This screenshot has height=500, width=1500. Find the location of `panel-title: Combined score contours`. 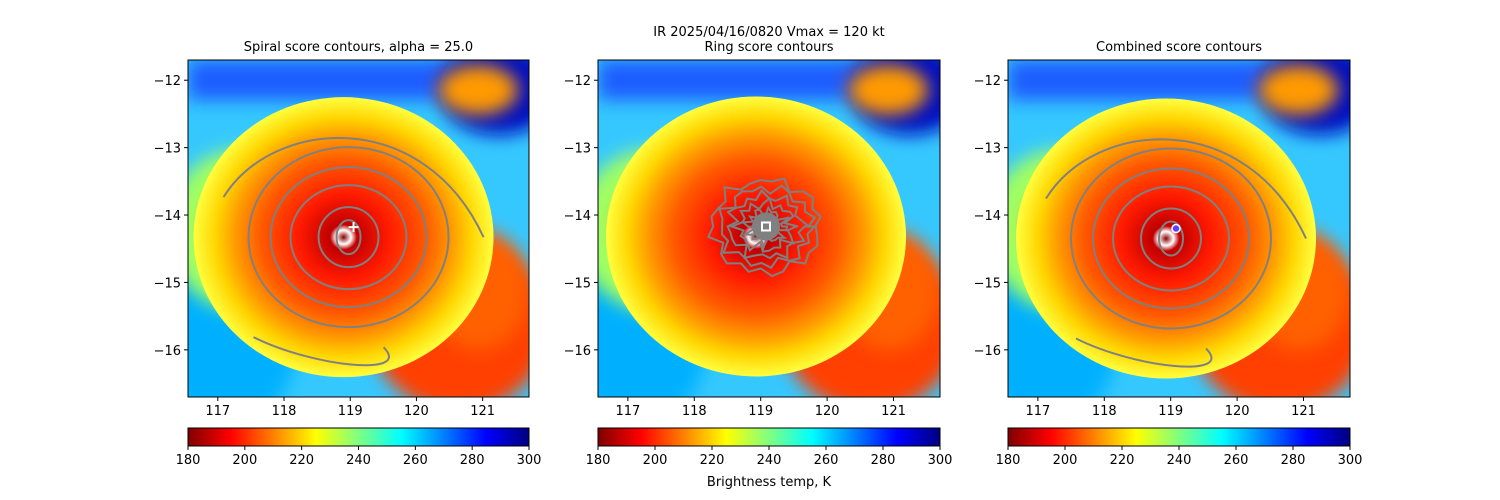

panel-title: Combined score contours is located at coordinates (1179, 47).